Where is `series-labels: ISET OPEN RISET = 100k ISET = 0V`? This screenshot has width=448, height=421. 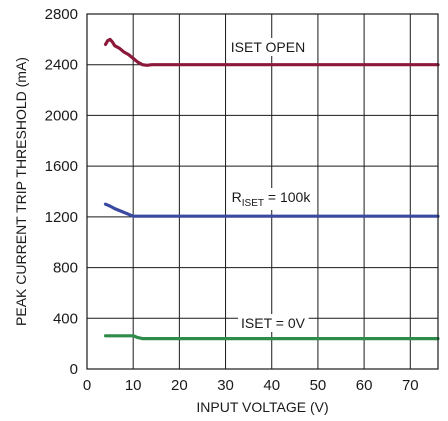 series-labels: ISET OPEN RISET = 100k ISET = 0V is located at coordinates (271, 185).